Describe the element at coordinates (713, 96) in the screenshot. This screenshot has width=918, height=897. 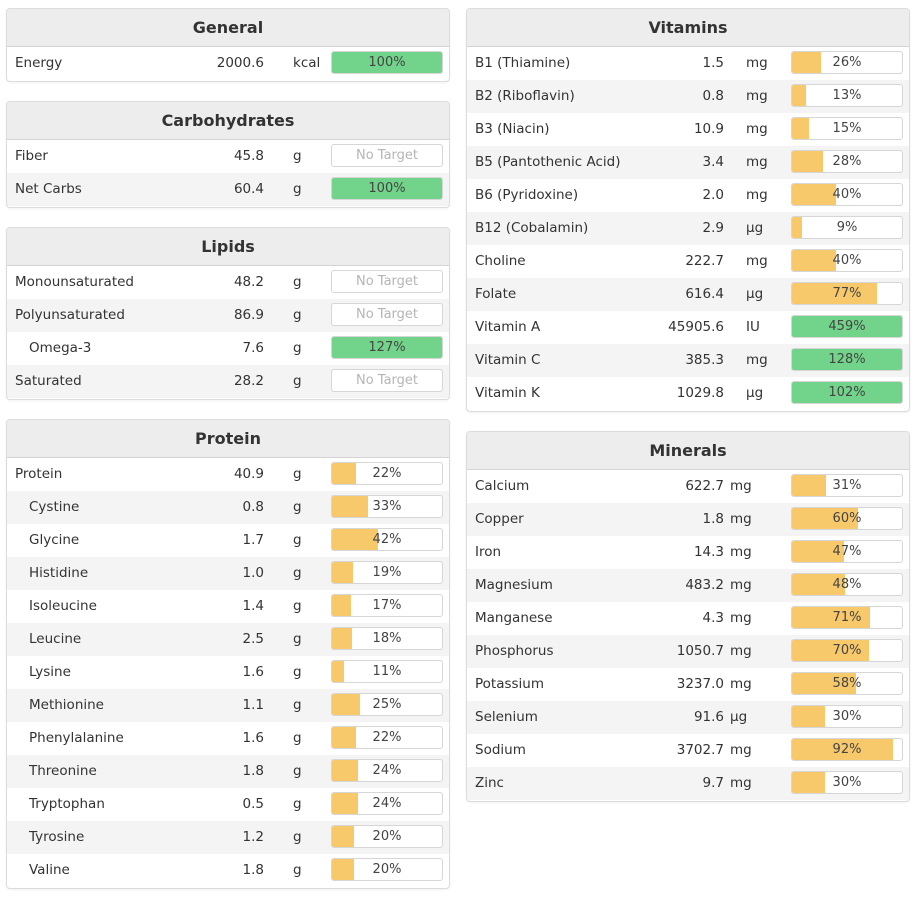
I see `nutrient-amount: 0.8` at that location.